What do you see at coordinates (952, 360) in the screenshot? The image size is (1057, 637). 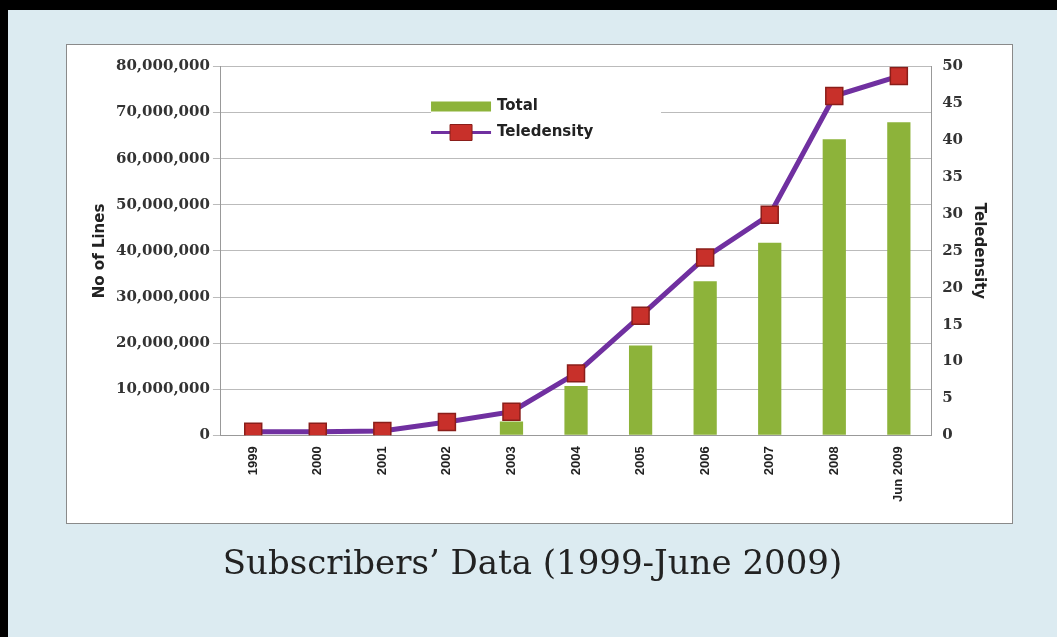 I see `y2-tick-label: 10` at bounding box center [952, 360].